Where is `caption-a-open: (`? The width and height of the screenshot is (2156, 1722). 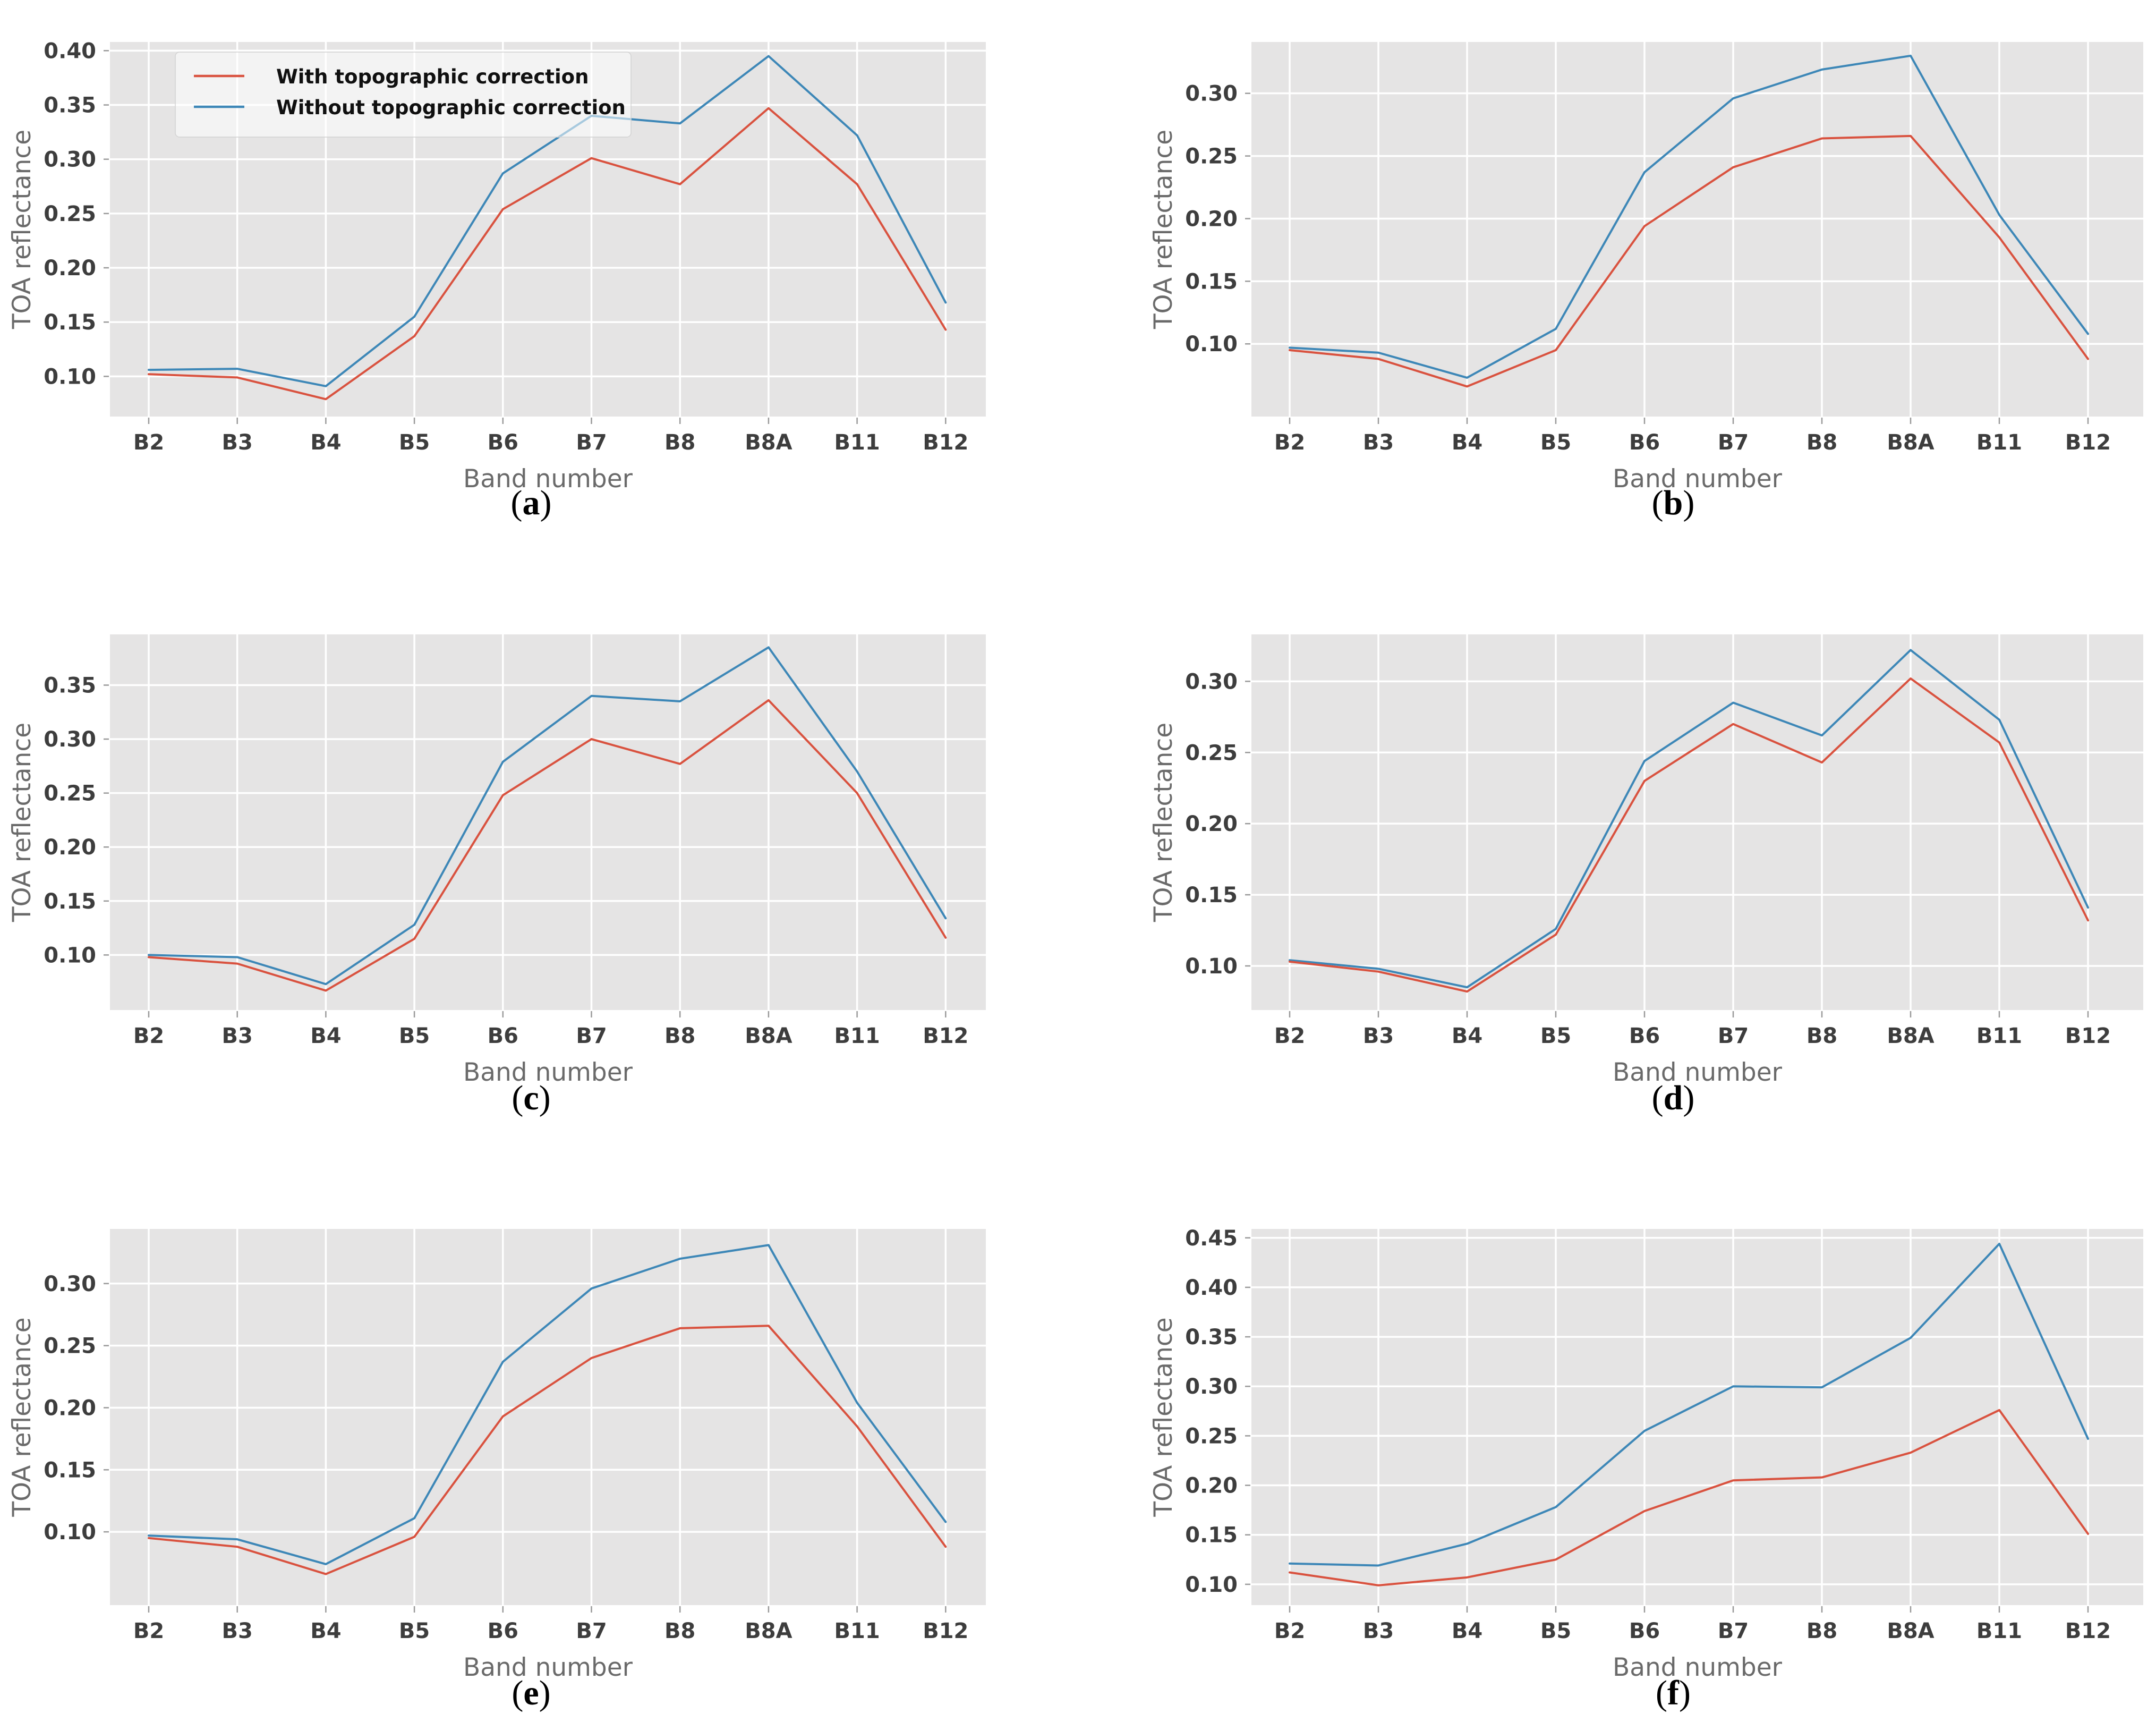
caption-a-open: ( is located at coordinates (516, 502).